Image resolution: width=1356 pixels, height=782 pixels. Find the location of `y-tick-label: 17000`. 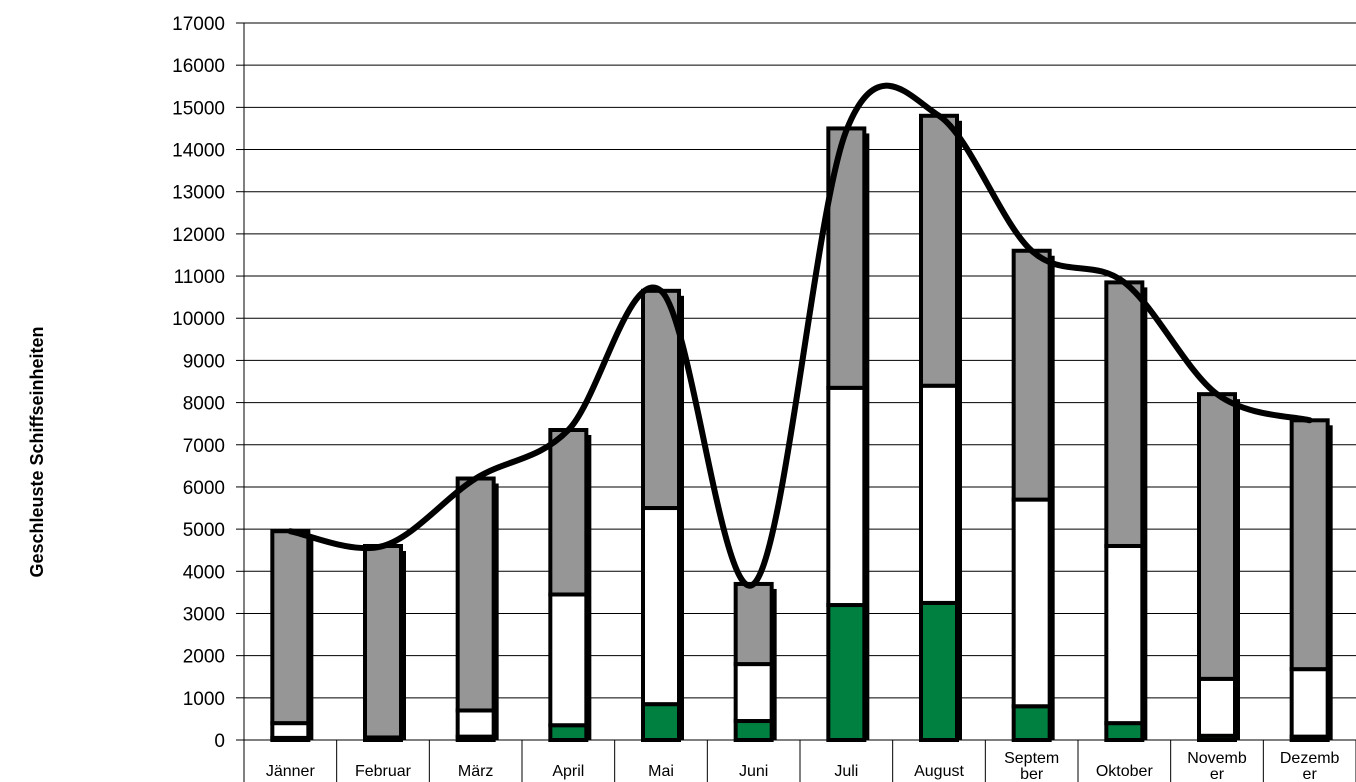

y-tick-label: 17000 is located at coordinates (198, 24).